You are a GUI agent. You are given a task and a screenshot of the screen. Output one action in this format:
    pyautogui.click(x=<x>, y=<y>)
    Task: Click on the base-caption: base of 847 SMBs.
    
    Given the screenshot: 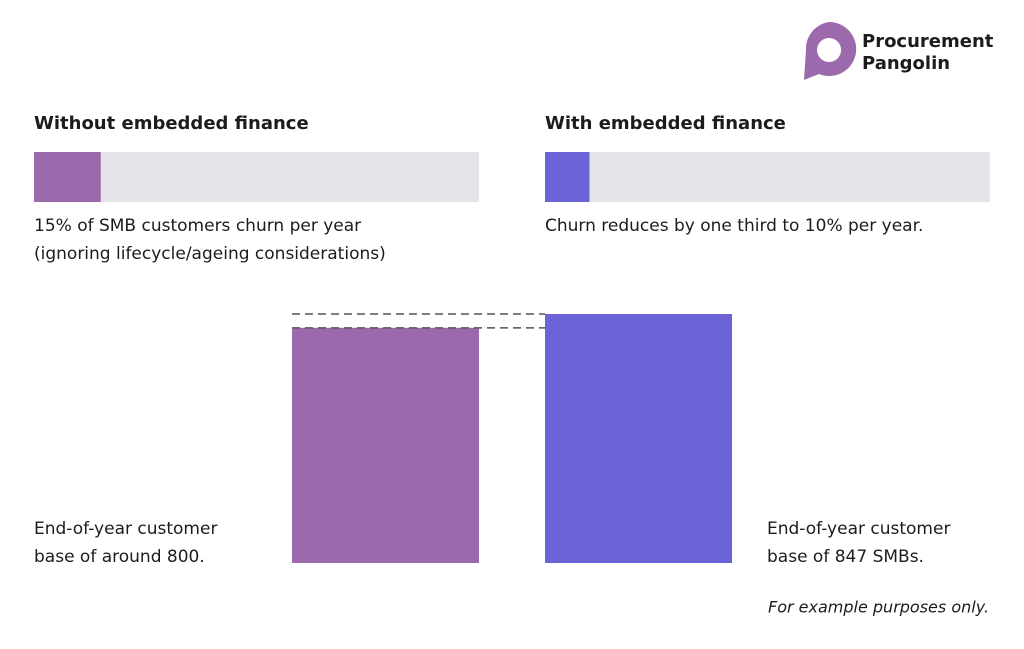 What is the action you would take?
    pyautogui.click(x=845, y=557)
    